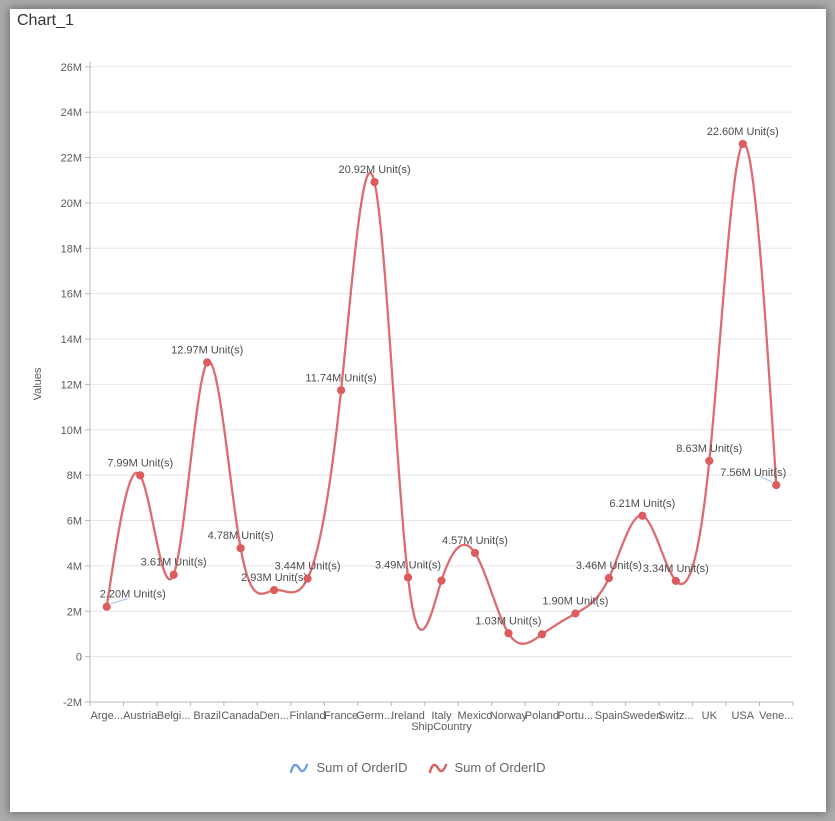  I want to click on data-point-label: 3.34M Unit(s), so click(676, 569).